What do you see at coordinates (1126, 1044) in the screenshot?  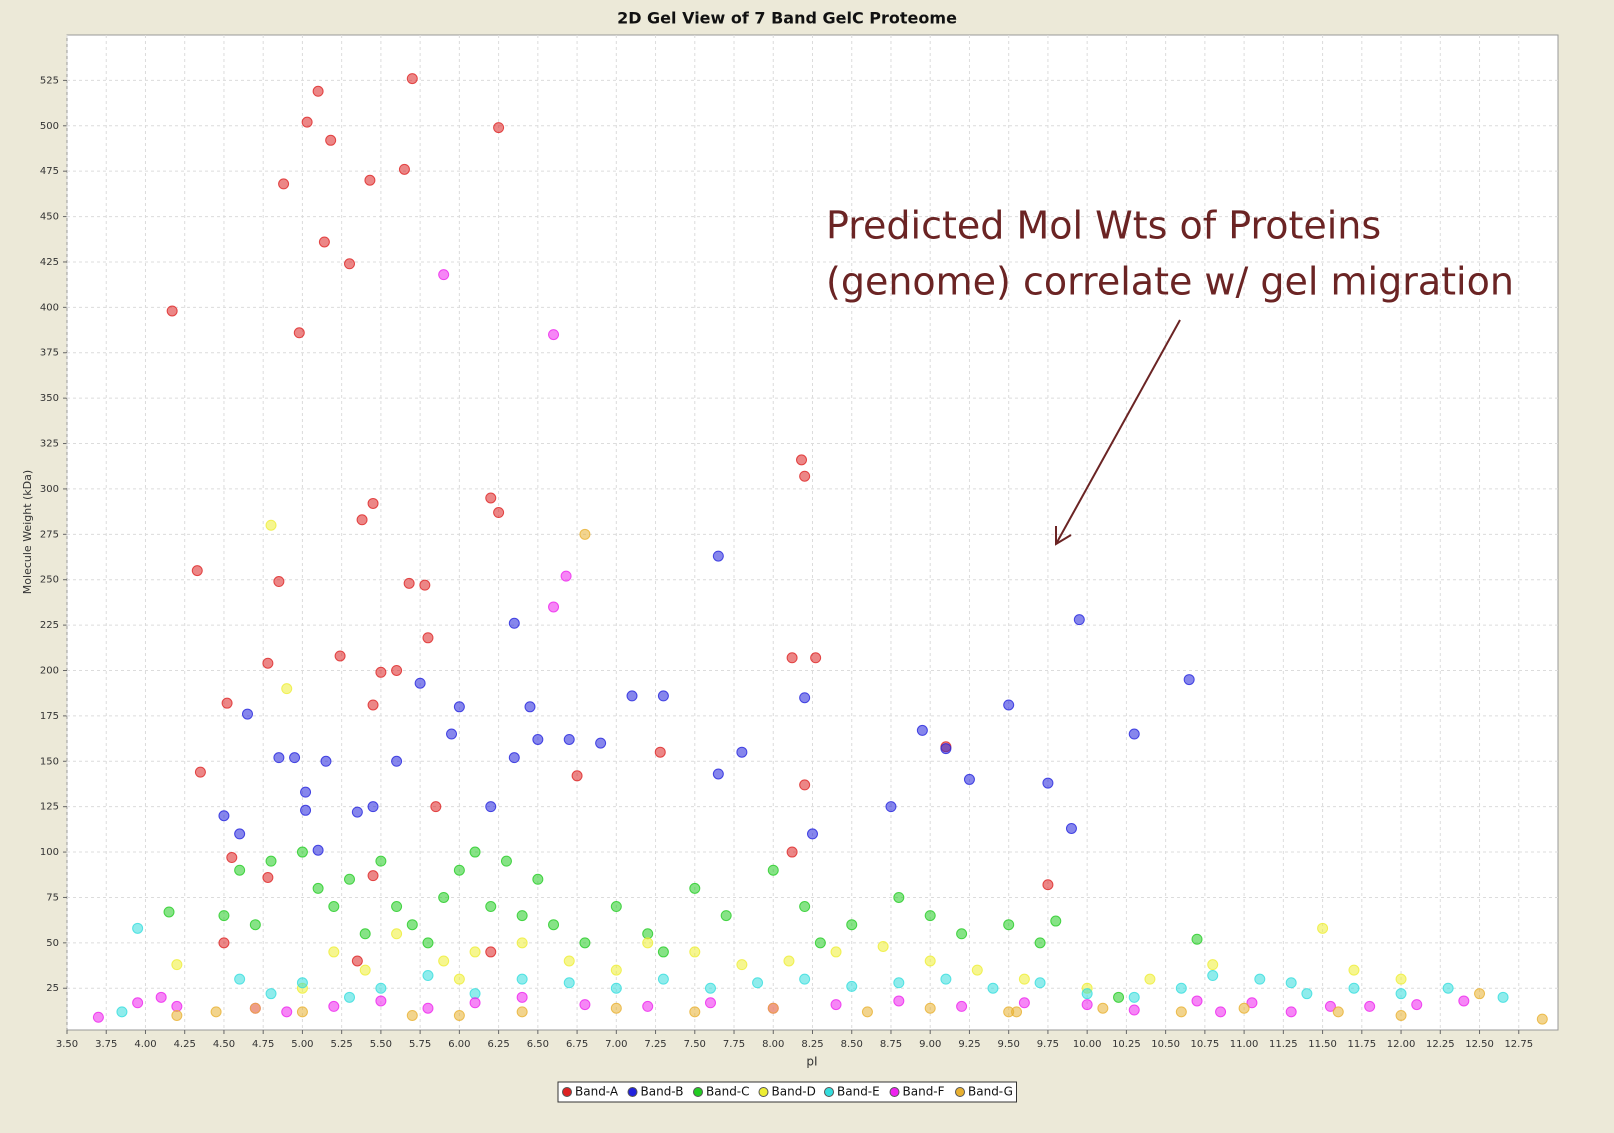 I see `x-tick-label: 10.25` at bounding box center [1126, 1044].